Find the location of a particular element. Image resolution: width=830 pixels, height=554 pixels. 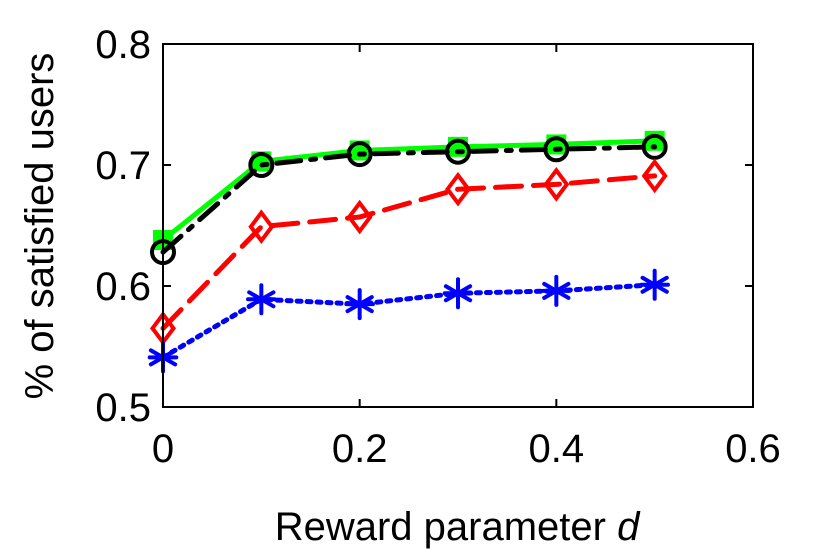

x-tick-label: 0.6 is located at coordinates (753, 449).